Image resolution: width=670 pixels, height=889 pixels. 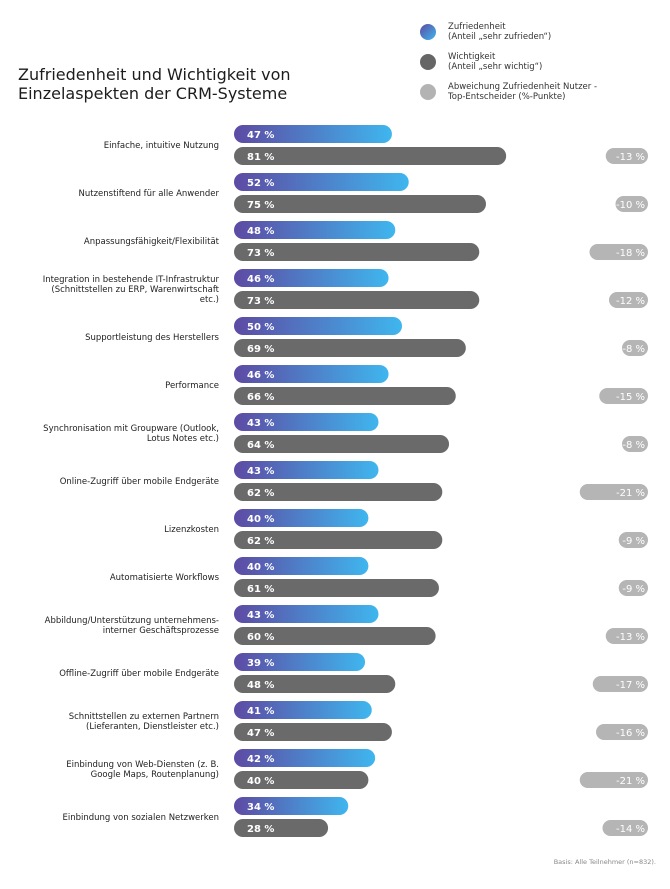 What do you see at coordinates (428, 32) in the screenshot?
I see `legend-swatch-zufriedenheit` at bounding box center [428, 32].